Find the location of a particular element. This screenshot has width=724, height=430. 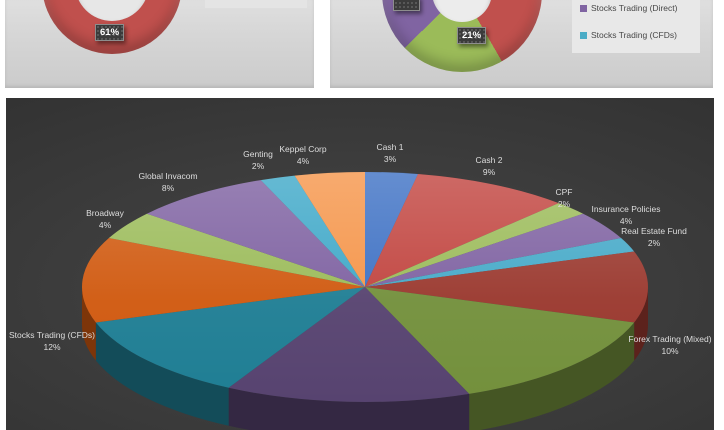

legend-label: Stocks Trading (CFDs) is located at coordinates (634, 35).